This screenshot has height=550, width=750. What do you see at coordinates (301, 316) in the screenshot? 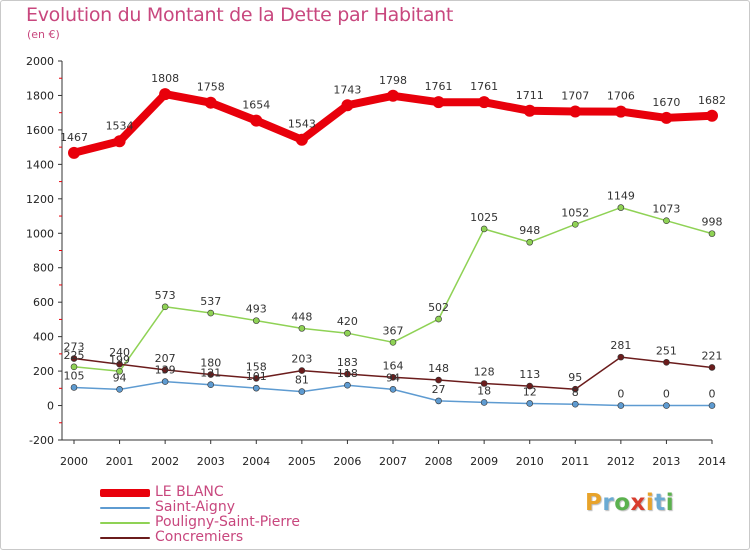
I see `data-label-2: 448` at bounding box center [301, 316].